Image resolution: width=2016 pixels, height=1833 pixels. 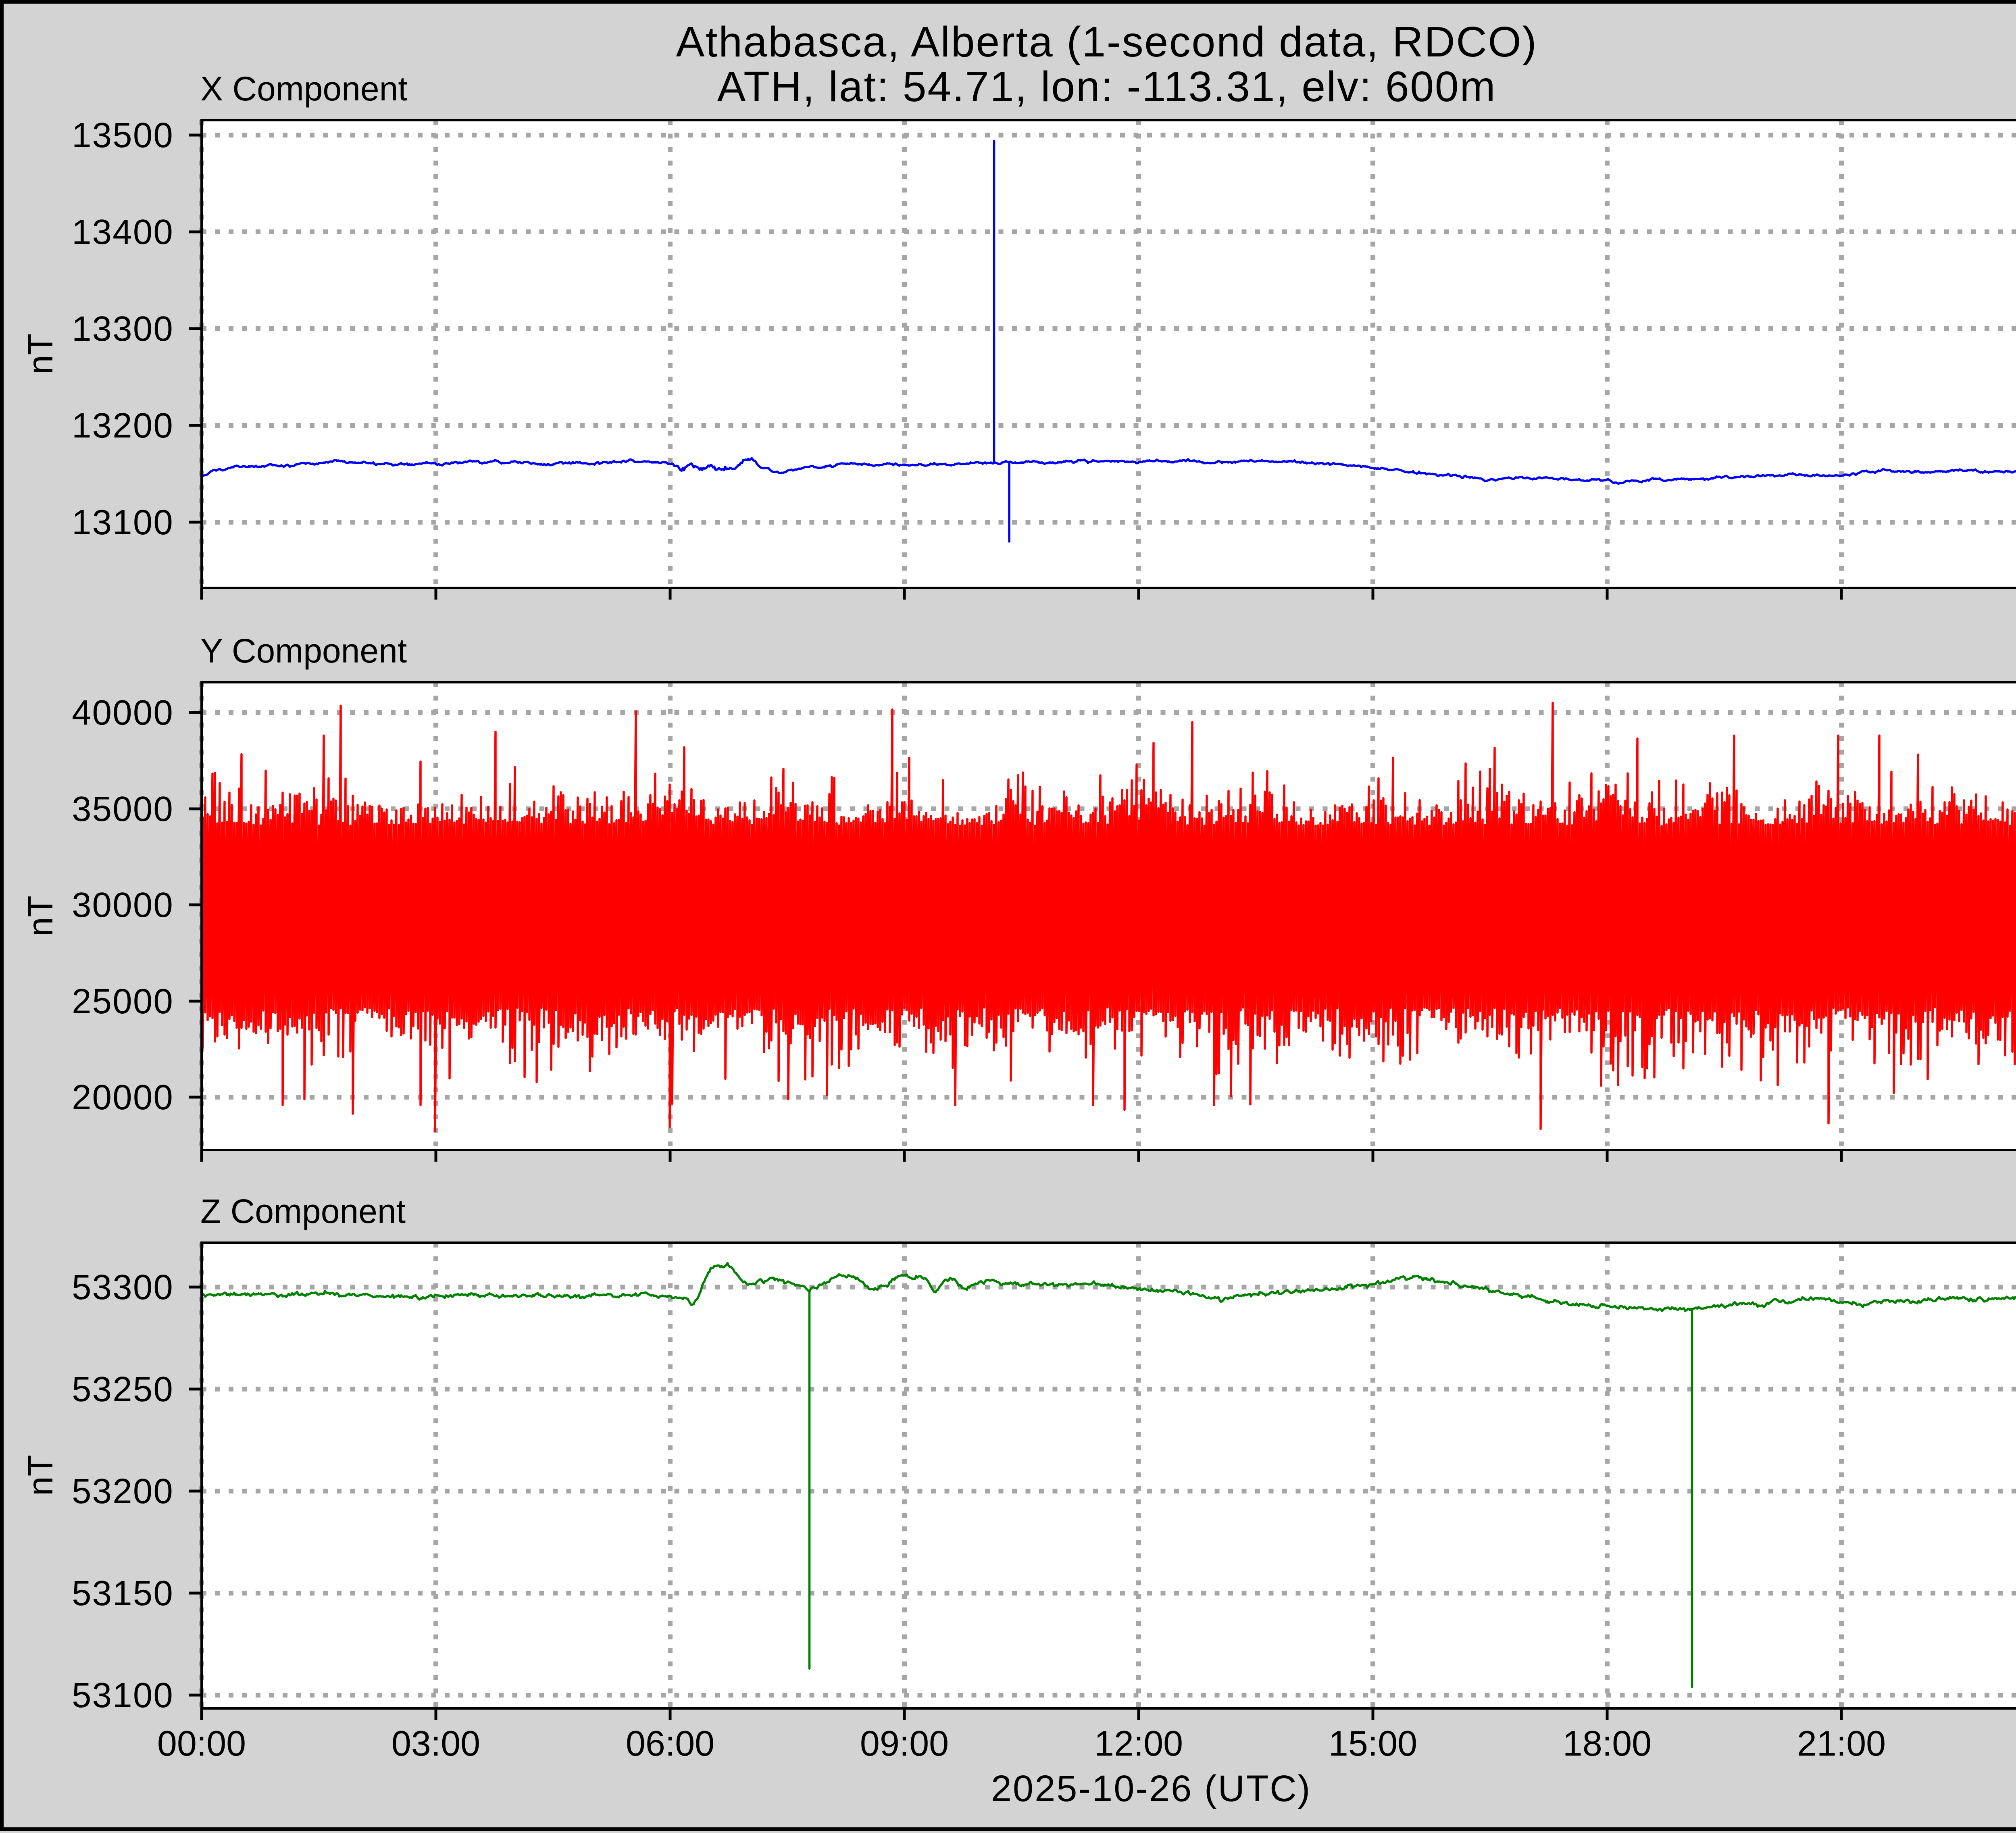 What do you see at coordinates (123, 328) in the screenshot?
I see `svg-text: 13300` at bounding box center [123, 328].